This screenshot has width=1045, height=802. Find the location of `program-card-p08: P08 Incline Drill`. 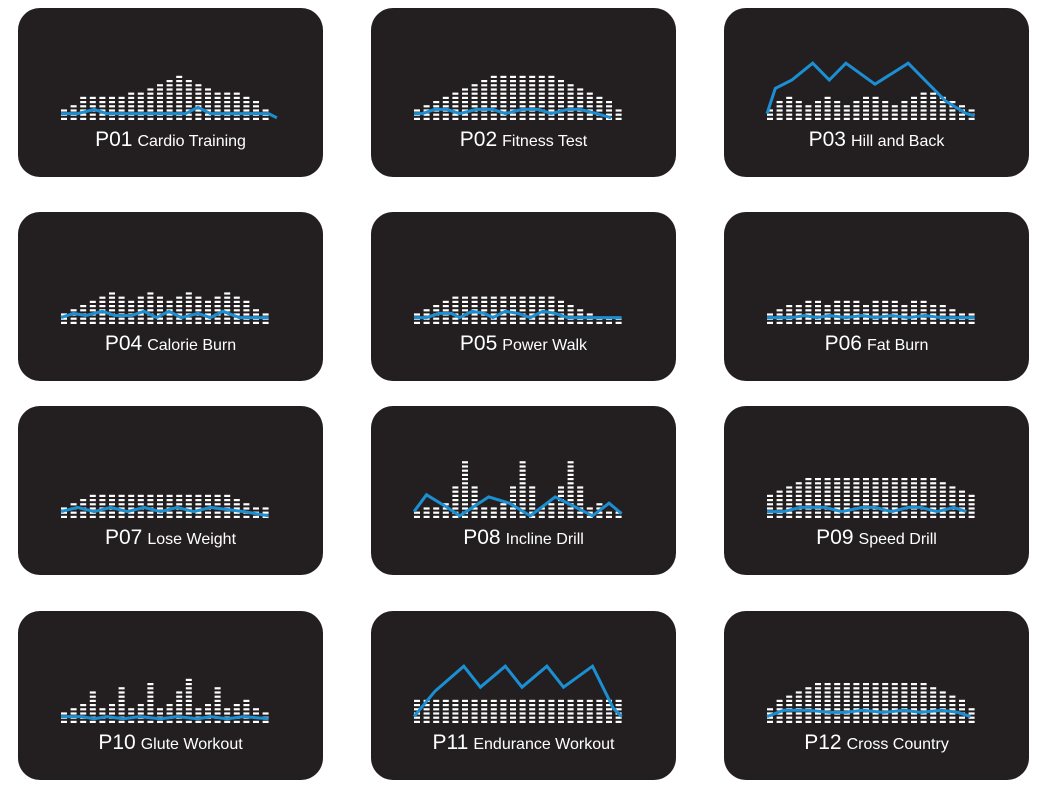

program-card-p08: P08 Incline Drill is located at coordinates (523, 490).